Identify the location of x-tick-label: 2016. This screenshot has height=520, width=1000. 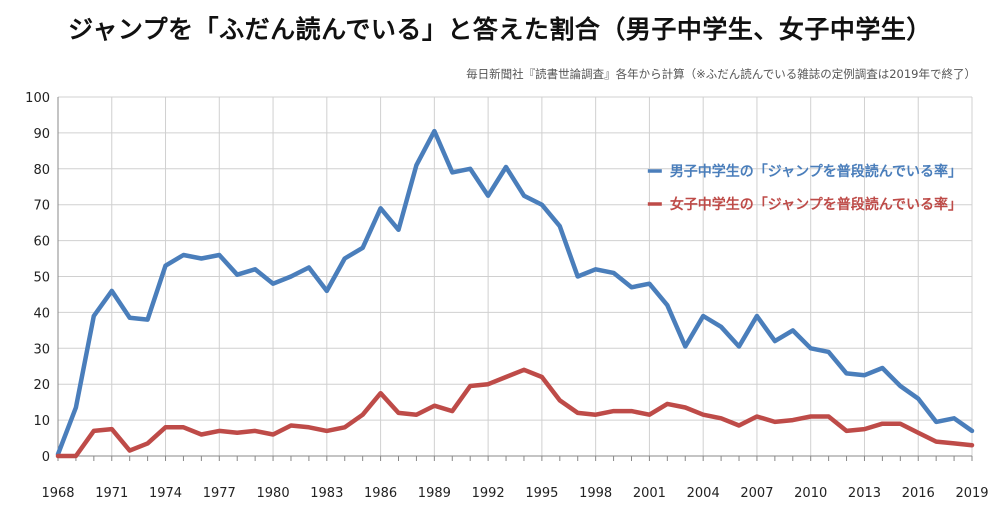
(918, 493).